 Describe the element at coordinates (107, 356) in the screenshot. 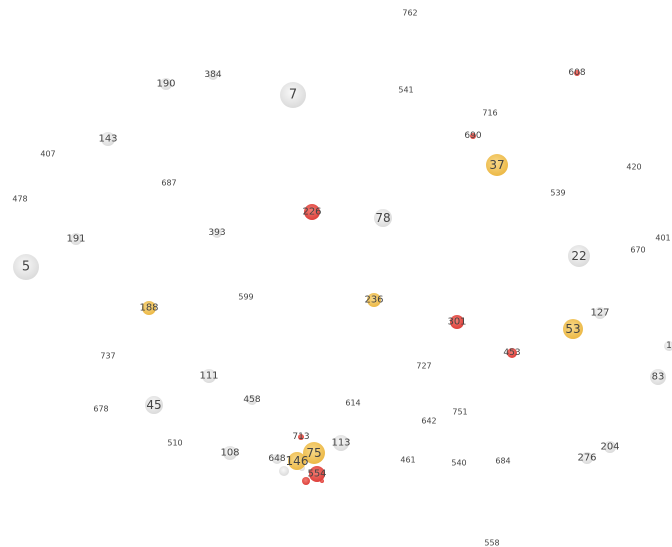

I see `bubble-label-737: 737` at that location.